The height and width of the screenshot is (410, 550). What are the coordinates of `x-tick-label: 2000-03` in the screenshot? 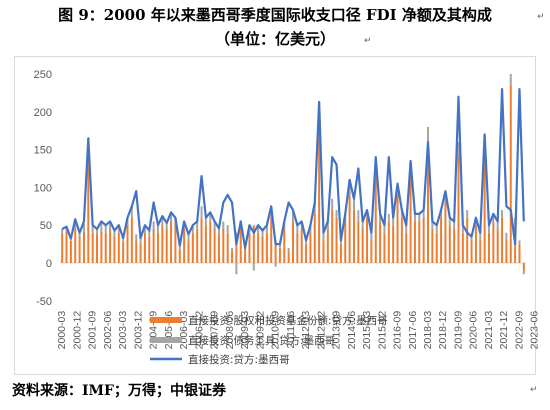 It's located at (62, 330).